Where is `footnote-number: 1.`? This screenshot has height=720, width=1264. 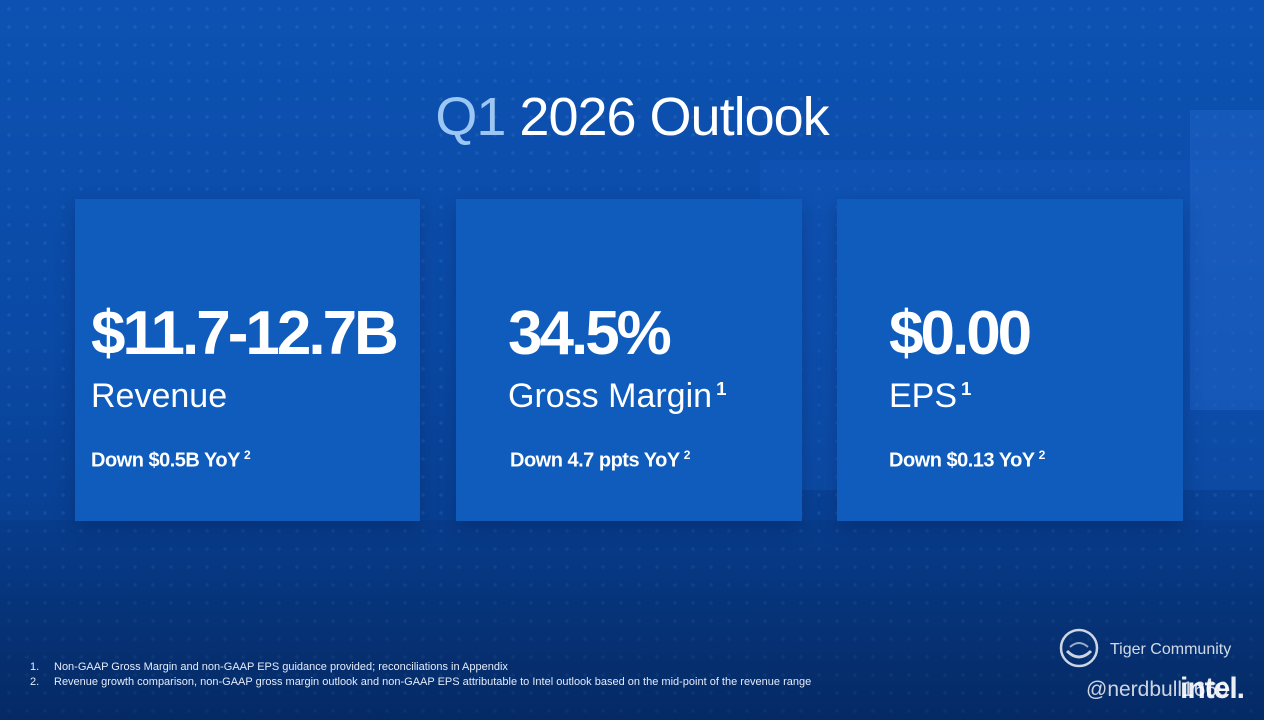
footnote-number: 1. is located at coordinates (35, 667).